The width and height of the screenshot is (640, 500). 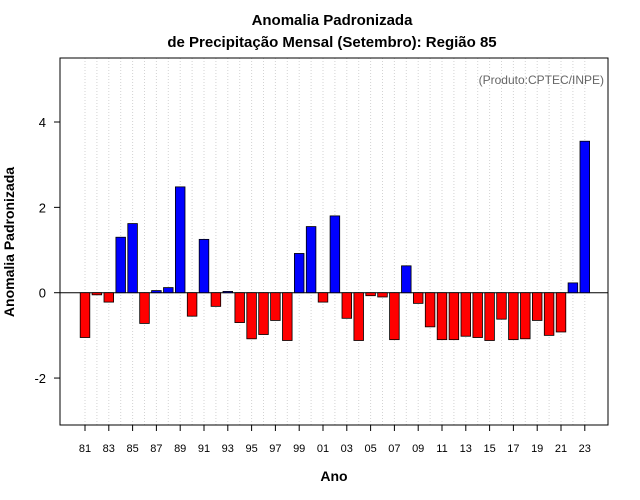 What do you see at coordinates (85, 449) in the screenshot?
I see `x-tick-label: 81` at bounding box center [85, 449].